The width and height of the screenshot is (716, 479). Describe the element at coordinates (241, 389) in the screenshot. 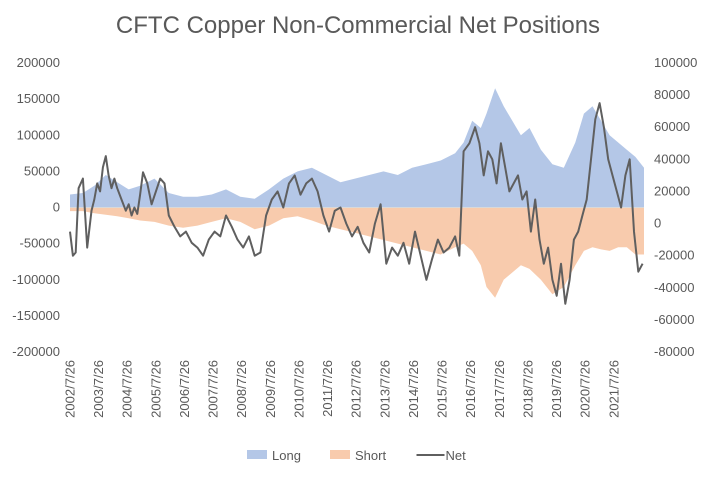

I see `x-tick-label: 2008/7/26` at that location.